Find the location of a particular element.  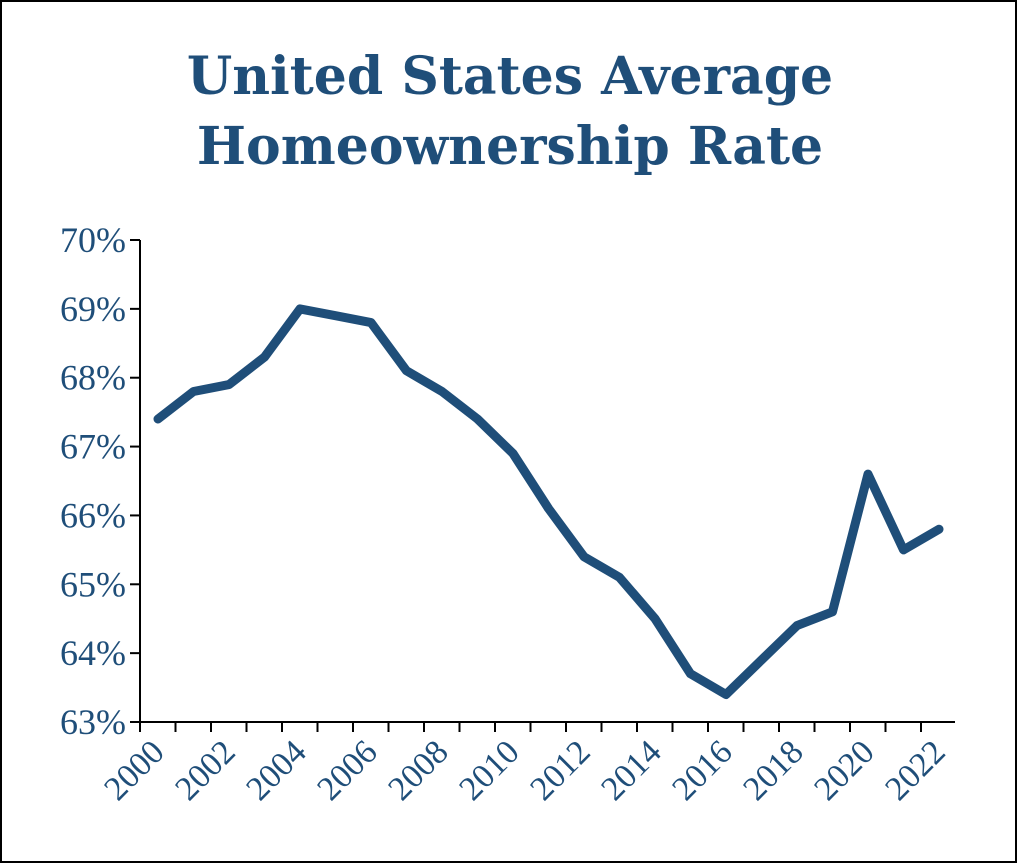

chart-title-line-1: United States Average is located at coordinates (510, 76).